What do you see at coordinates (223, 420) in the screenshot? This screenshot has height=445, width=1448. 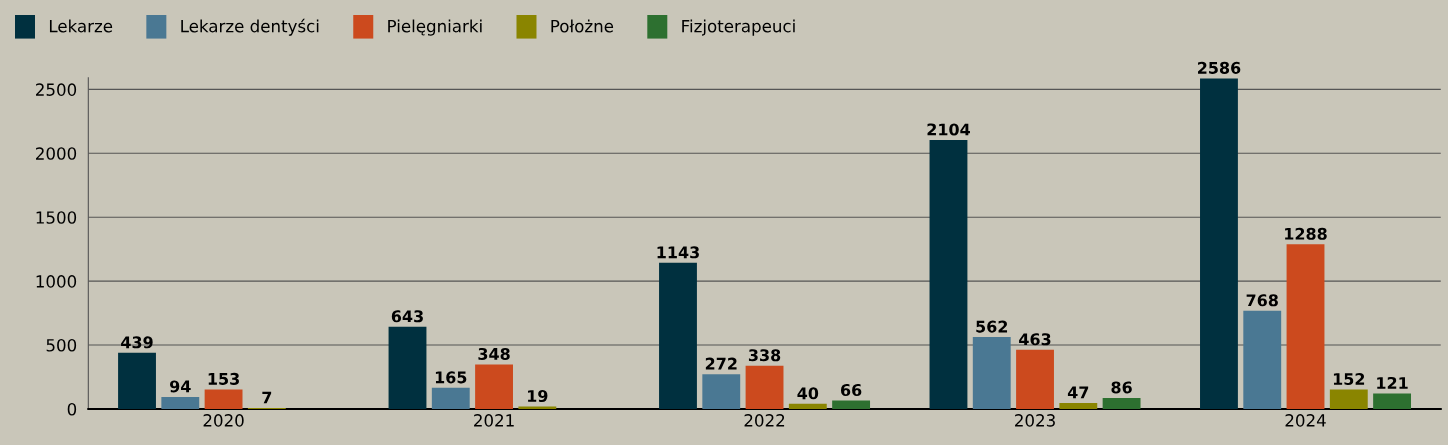 I see `x-tick-label: 2020` at bounding box center [223, 420].